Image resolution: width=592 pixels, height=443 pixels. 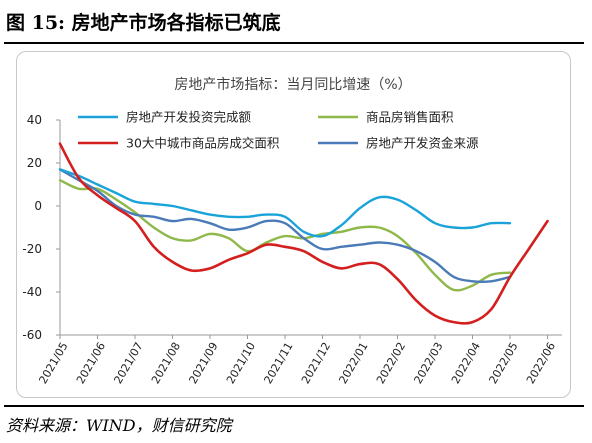 I want to click on x-tick-label: 2022/03, so click(x=428, y=363).